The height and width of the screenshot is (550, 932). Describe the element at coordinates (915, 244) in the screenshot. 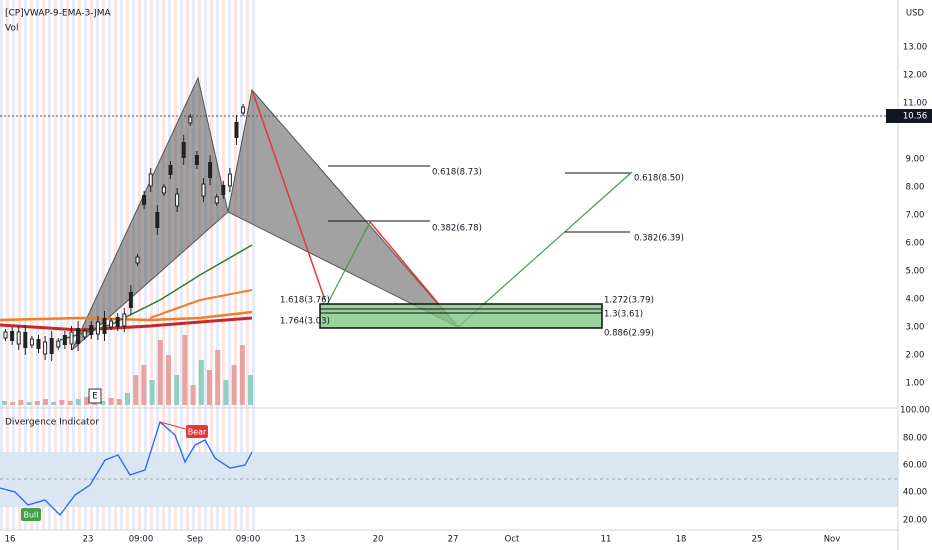

I see `price-tick: 6.00` at that location.